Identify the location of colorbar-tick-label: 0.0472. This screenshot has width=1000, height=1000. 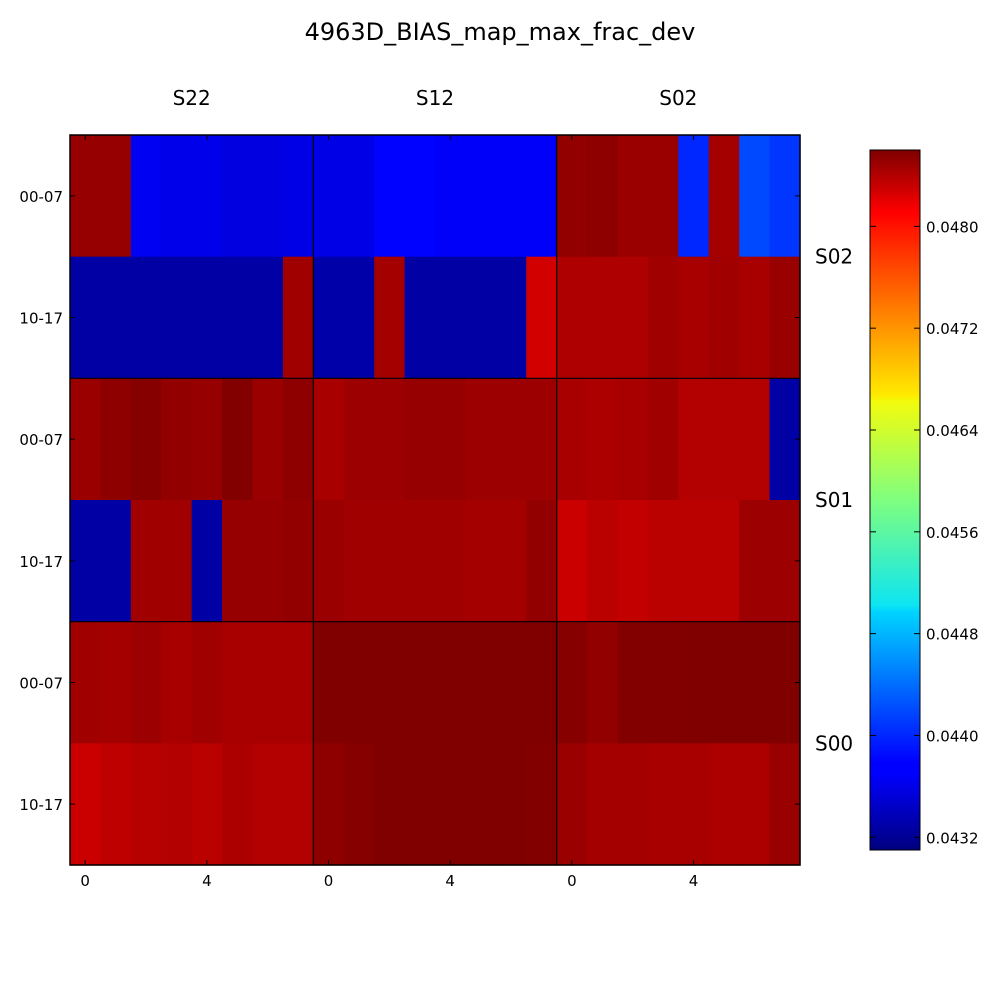
(952, 329).